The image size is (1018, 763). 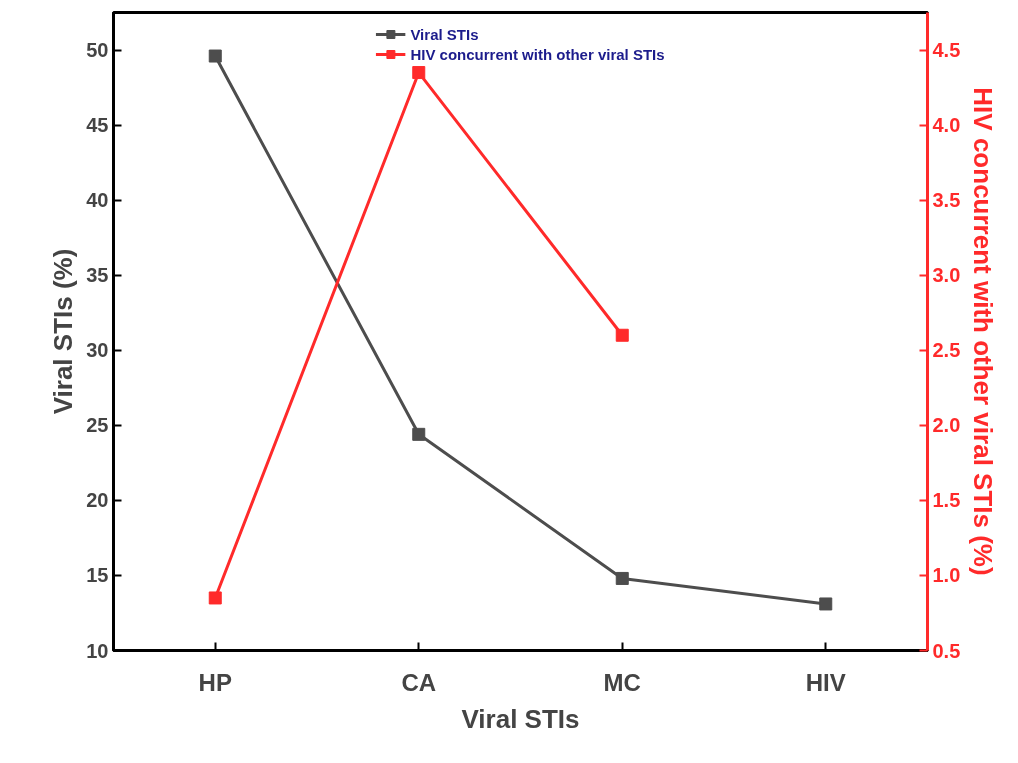 I want to click on y2-axis-title: HIV concurrent with other viral STIs (%), so click(x=983, y=331).